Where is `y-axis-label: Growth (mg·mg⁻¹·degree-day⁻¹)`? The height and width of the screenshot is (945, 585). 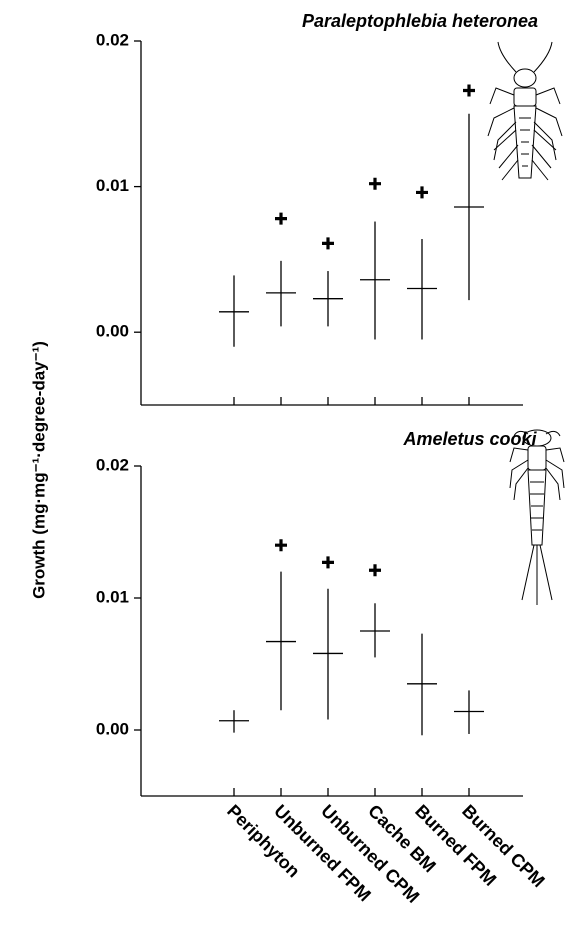 y-axis-label: Growth (mg·mg⁻¹·degree-day⁻¹) is located at coordinates (38, 470).